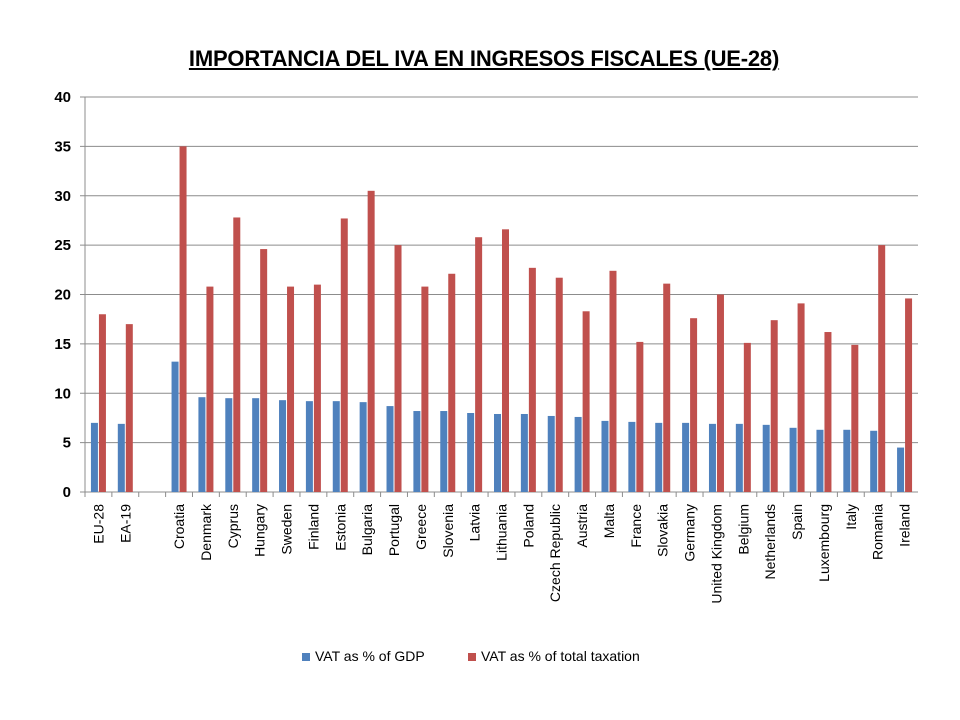 The height and width of the screenshot is (720, 960). I want to click on x-tick-label: Finland, so click(313, 527).